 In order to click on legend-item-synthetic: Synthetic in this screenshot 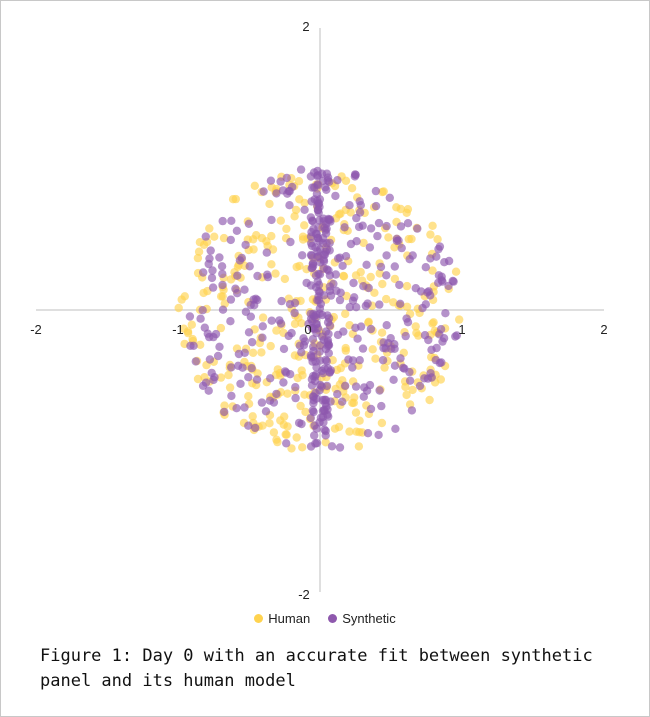, I will do `click(362, 618)`.